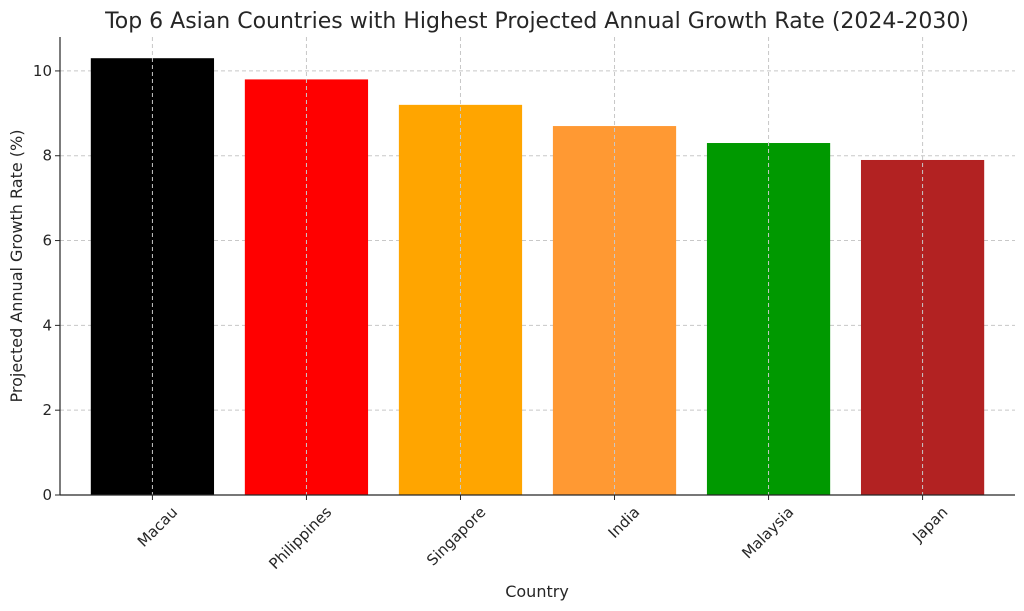 This screenshot has height=611, width=1024. I want to click on y-tick-label: 6, so click(47, 241).